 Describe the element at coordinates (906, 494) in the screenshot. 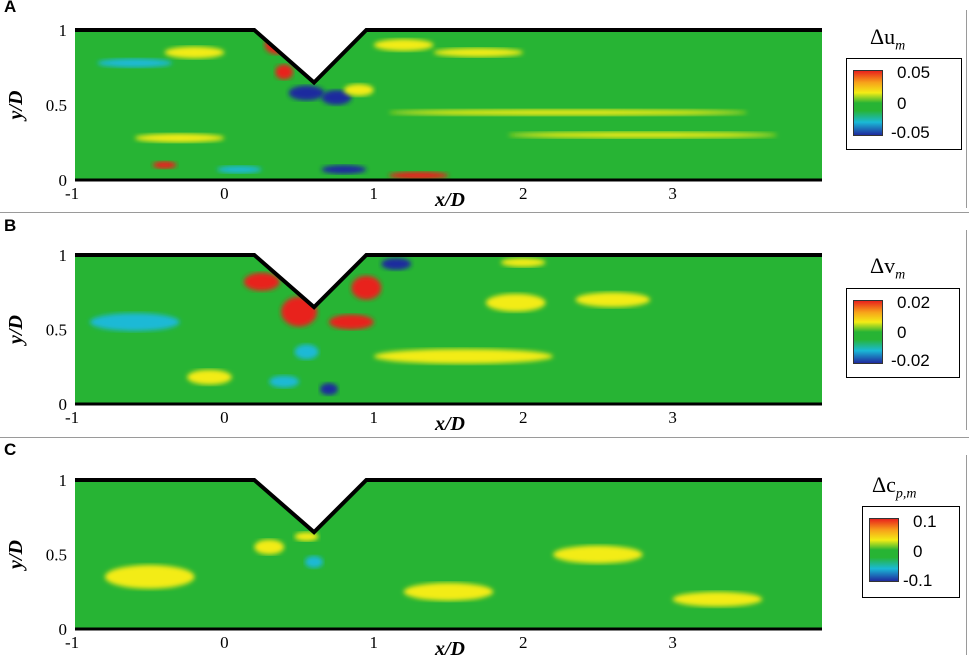

I see `colorbar-subscript: p,m` at that location.